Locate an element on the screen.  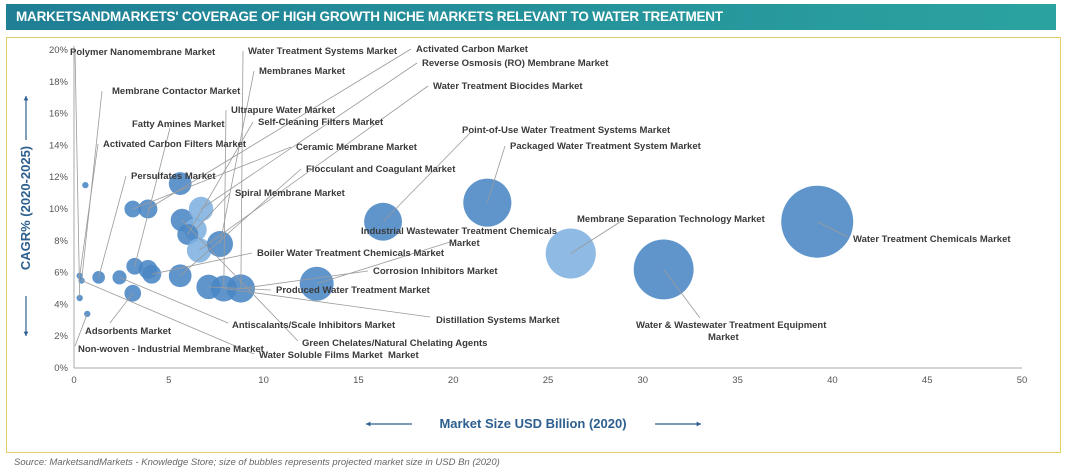
y-tick-label: 6% is located at coordinates (61, 273).